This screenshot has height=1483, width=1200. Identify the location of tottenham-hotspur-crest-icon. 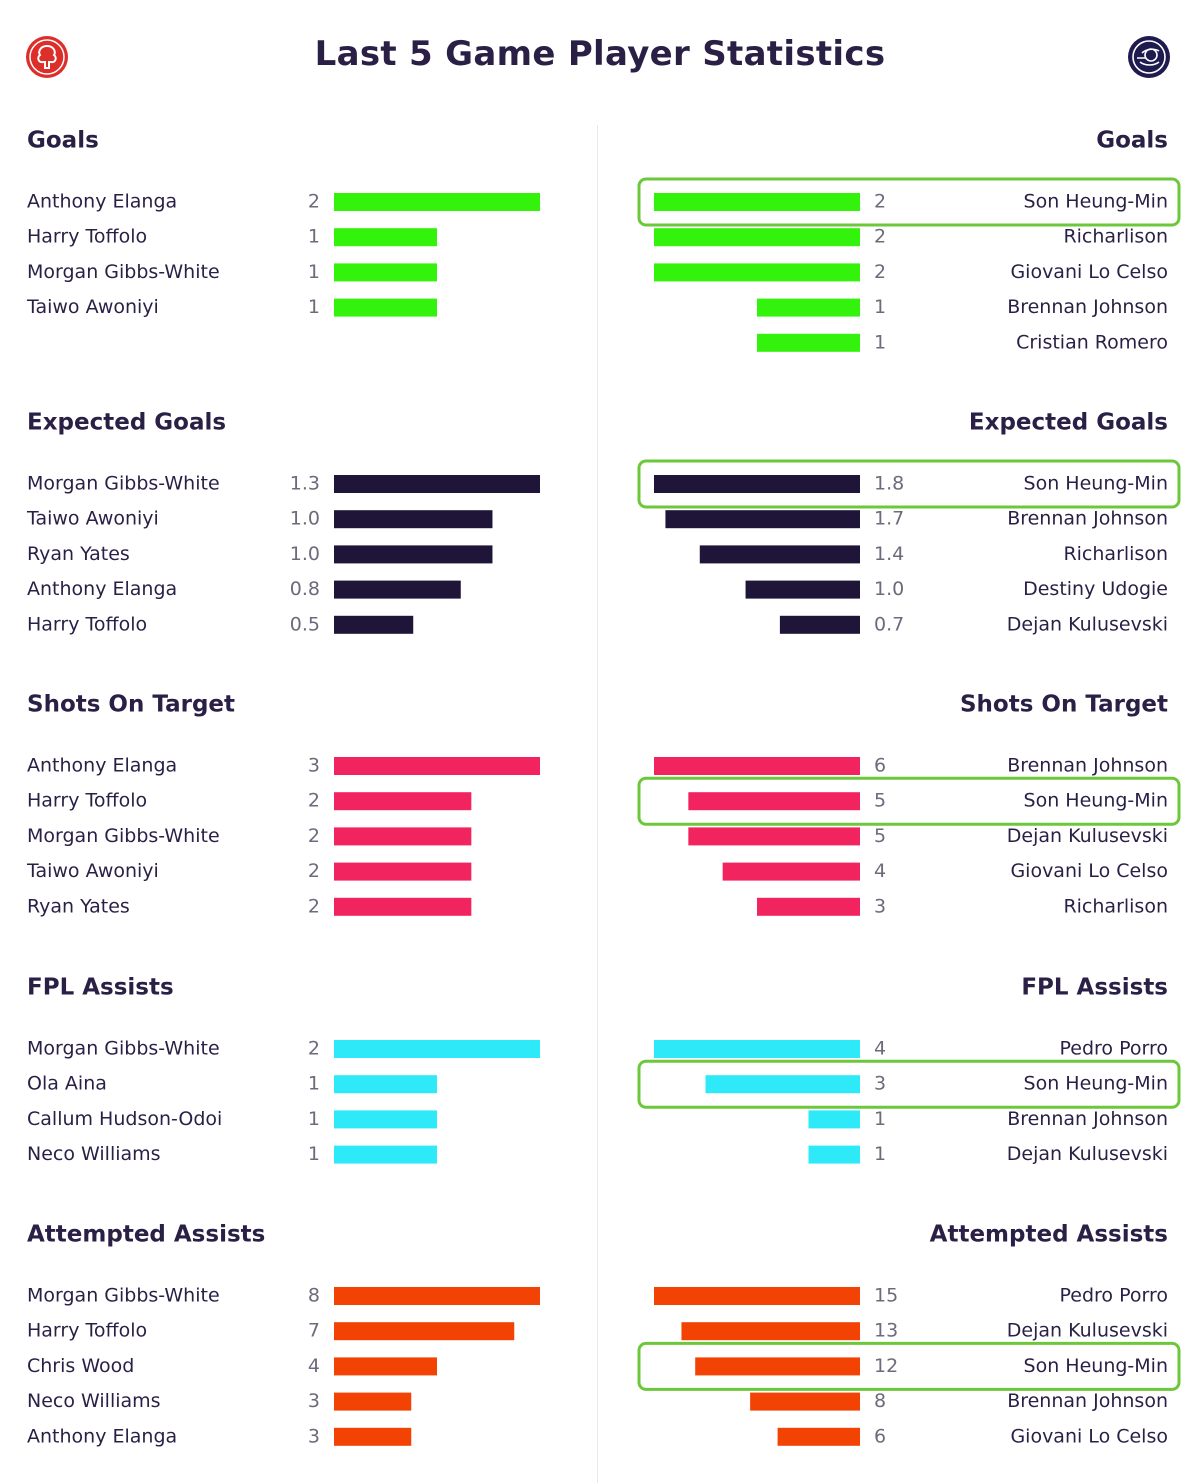
(1149, 57).